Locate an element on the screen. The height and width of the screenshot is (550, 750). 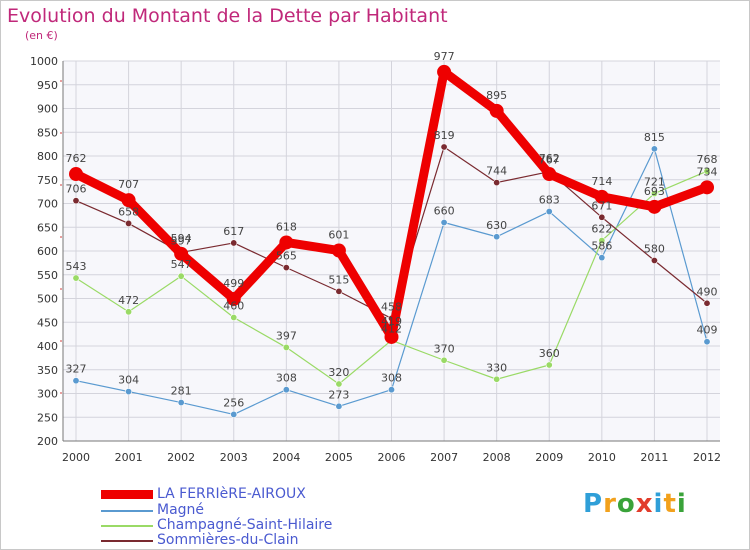
data-label: 543 is located at coordinates (76, 266).